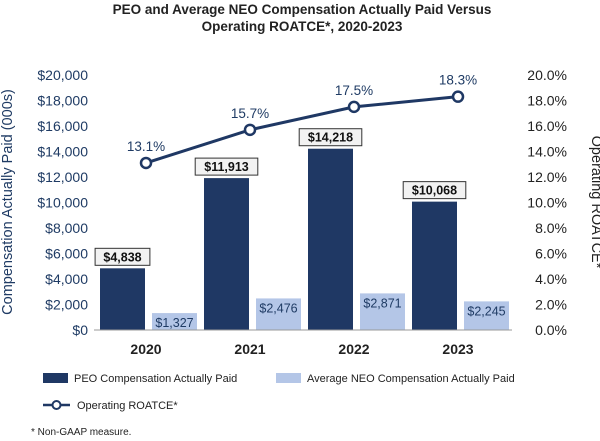  I want to click on legend-label-neo: Average NEO Compensation Actually Paid, so click(411, 379).